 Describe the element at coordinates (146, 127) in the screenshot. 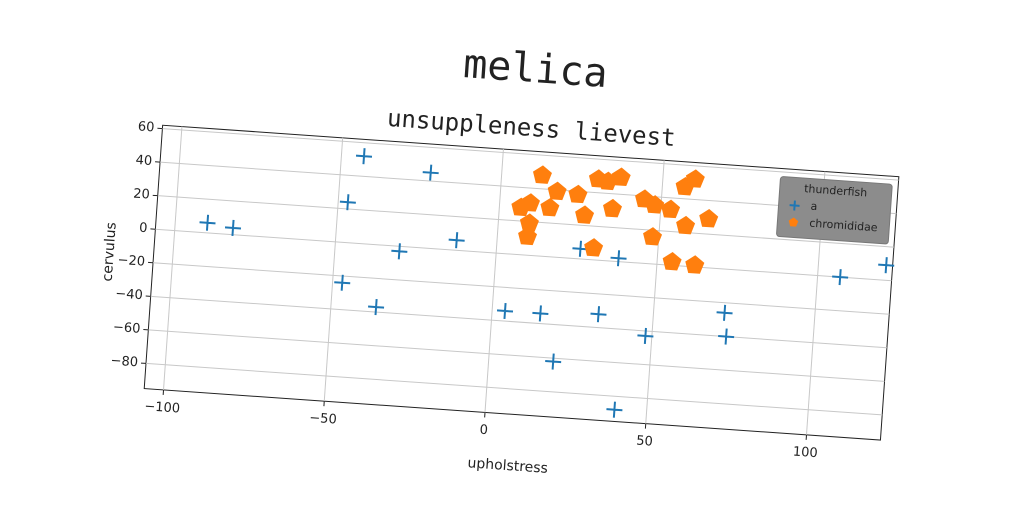

I see `y-tick-label: 60` at that location.